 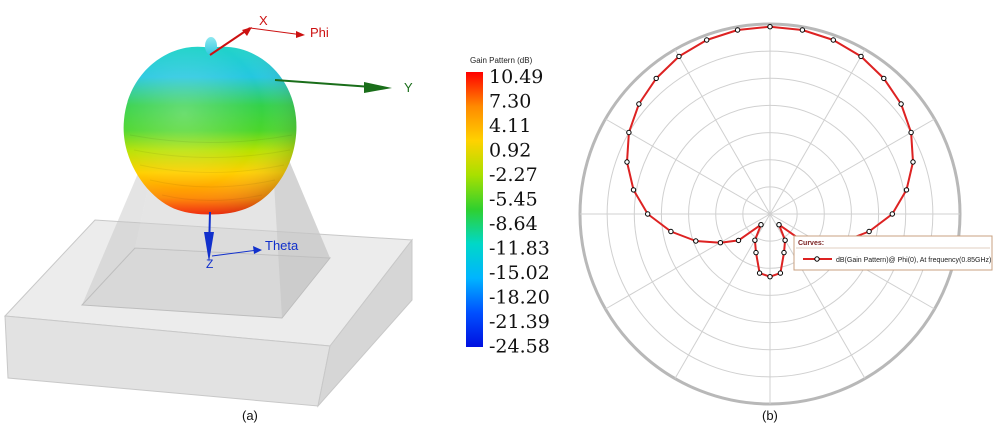 What do you see at coordinates (770, 415) in the screenshot?
I see `caption-b: (b)` at bounding box center [770, 415].